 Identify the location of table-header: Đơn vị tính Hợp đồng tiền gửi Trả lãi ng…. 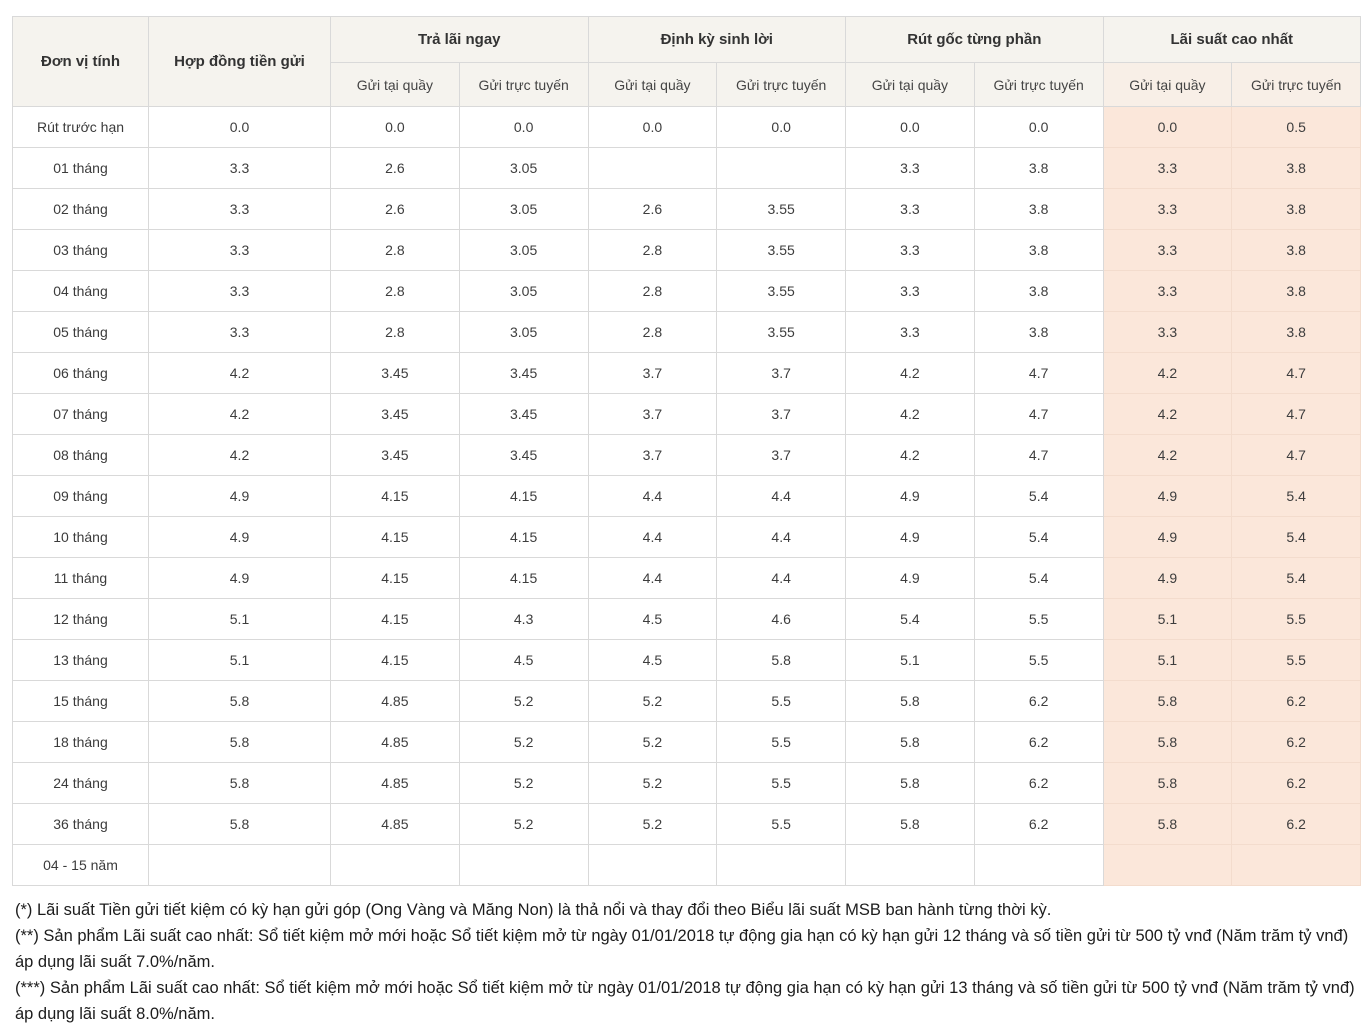
(687, 61).